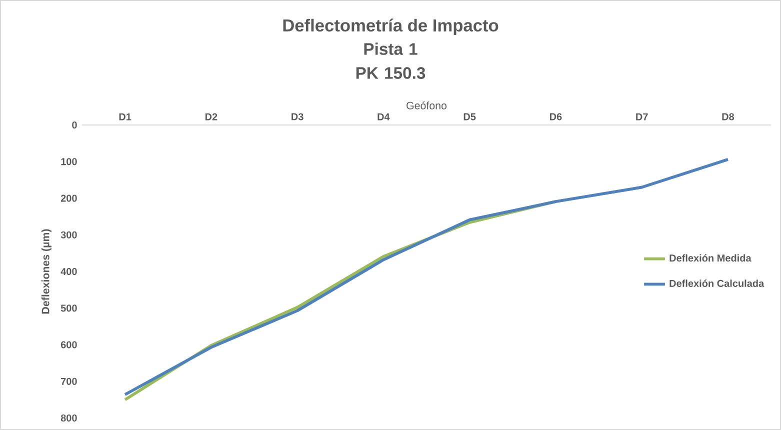 The width and height of the screenshot is (781, 430). What do you see at coordinates (68, 418) in the screenshot?
I see `y-tick-label: 800` at bounding box center [68, 418].